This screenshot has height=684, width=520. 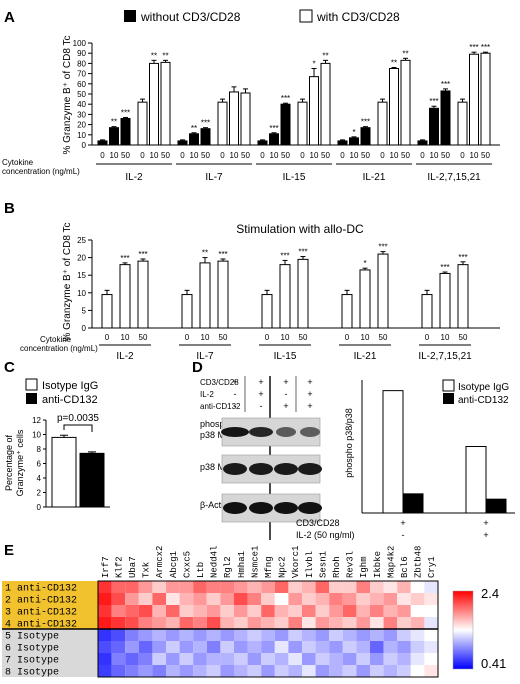 What do you see at coordinates (32, 673) in the screenshot?
I see `heatmap-row-label: 8 Isotype` at bounding box center [32, 673].